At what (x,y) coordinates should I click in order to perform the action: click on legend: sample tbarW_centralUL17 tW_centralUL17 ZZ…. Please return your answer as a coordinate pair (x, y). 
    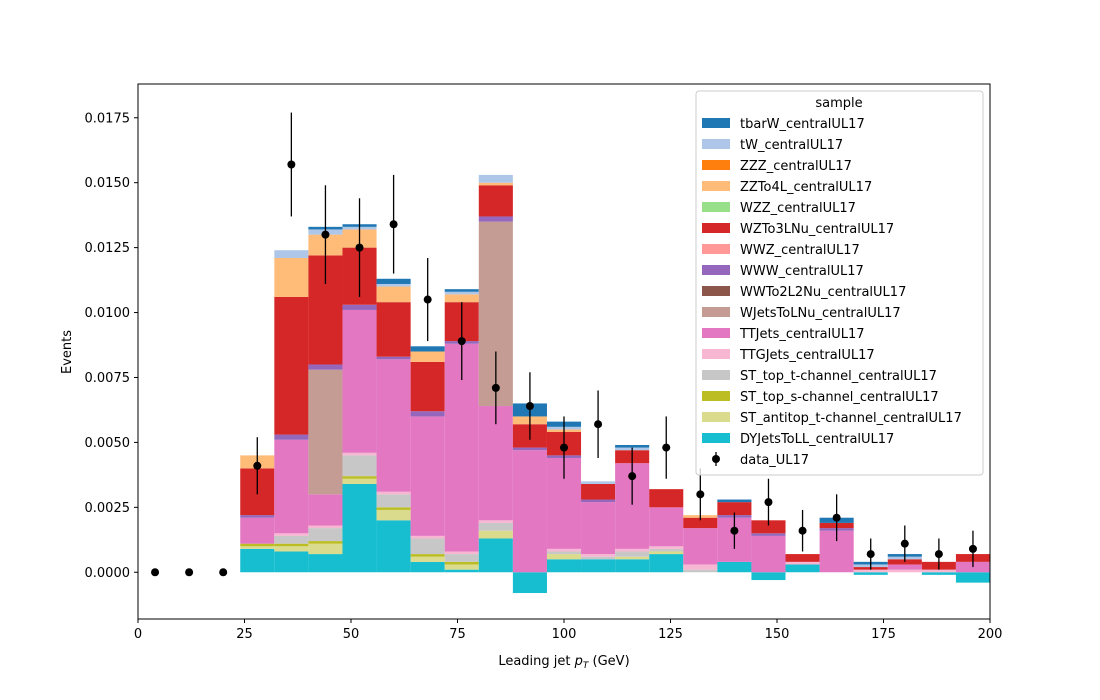
    Looking at the image, I should click on (839, 283).